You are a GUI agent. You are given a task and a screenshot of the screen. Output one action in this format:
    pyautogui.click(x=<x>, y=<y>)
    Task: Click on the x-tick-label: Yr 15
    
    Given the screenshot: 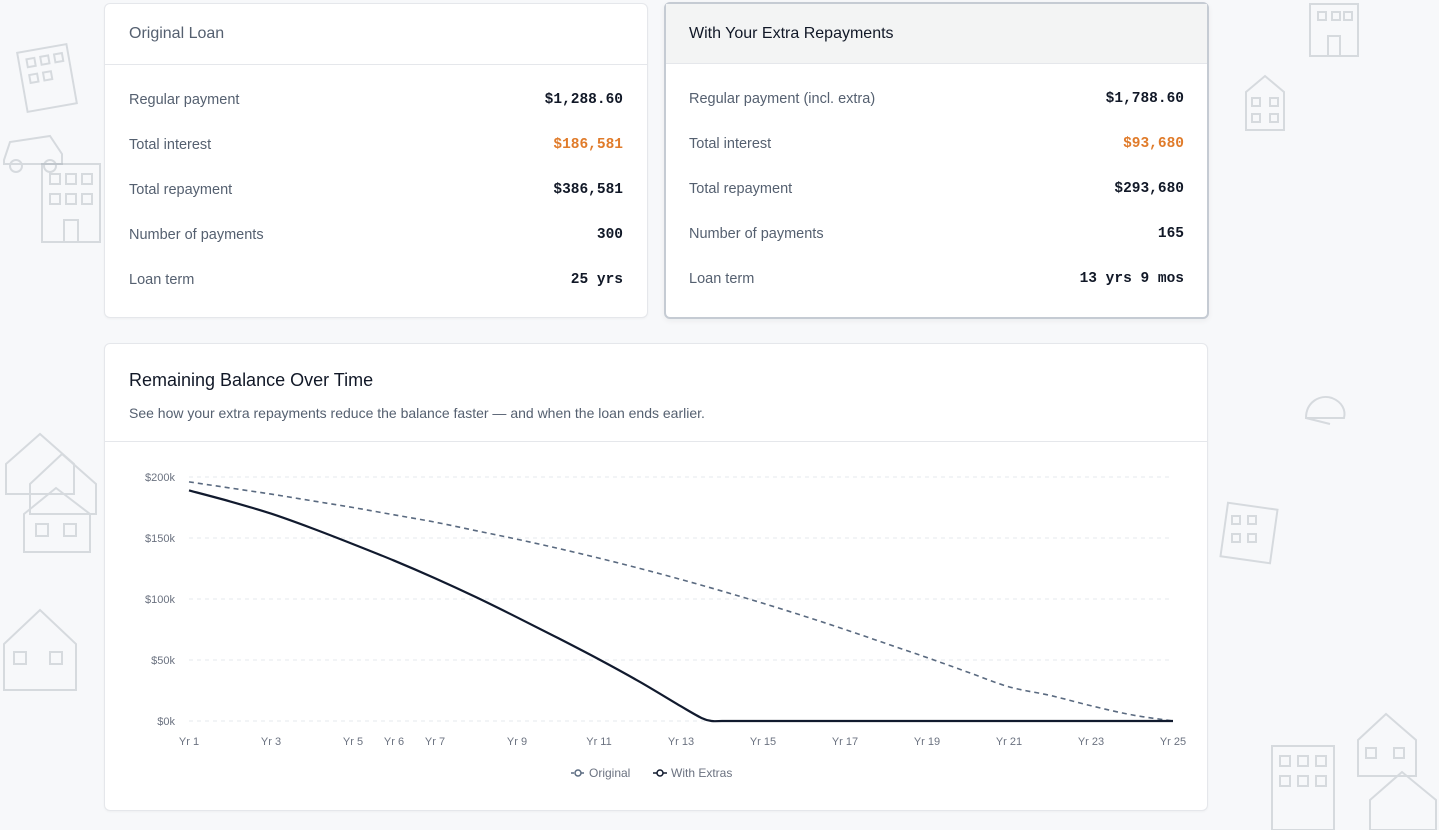 What is the action you would take?
    pyautogui.click(x=763, y=742)
    